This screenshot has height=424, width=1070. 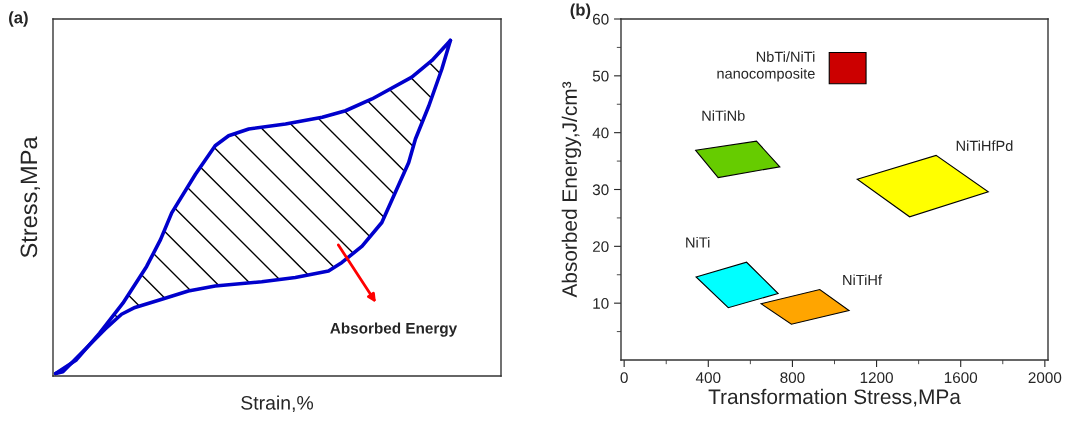 What do you see at coordinates (600, 247) in the screenshot?
I see `y-tick-label: 20` at bounding box center [600, 247].